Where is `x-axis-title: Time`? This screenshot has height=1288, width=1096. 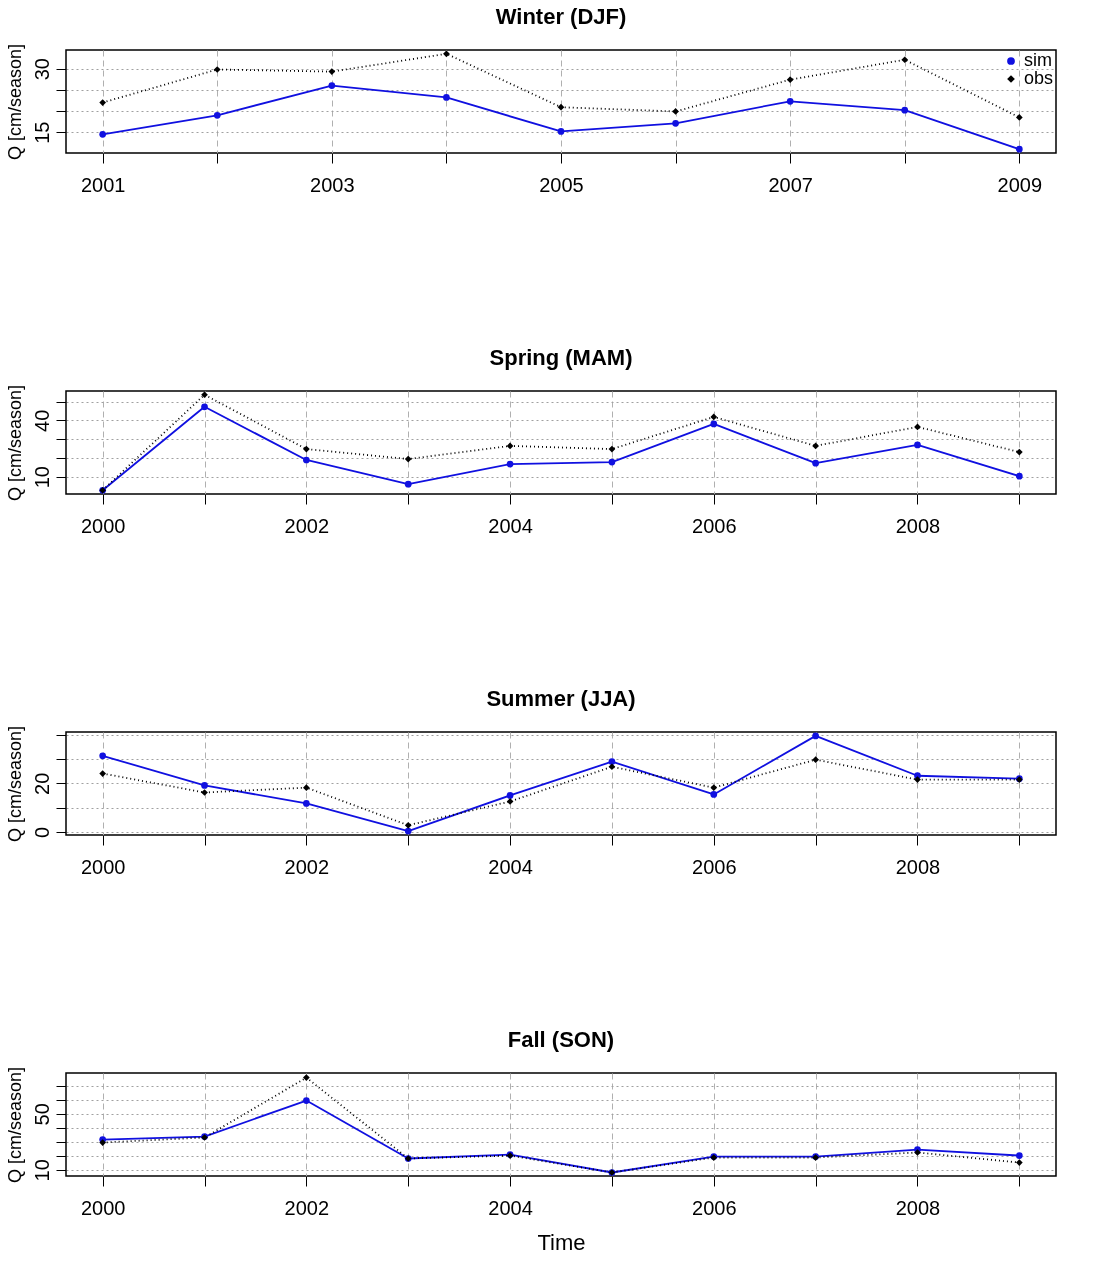
x-axis-title: Time is located at coordinates (561, 1242).